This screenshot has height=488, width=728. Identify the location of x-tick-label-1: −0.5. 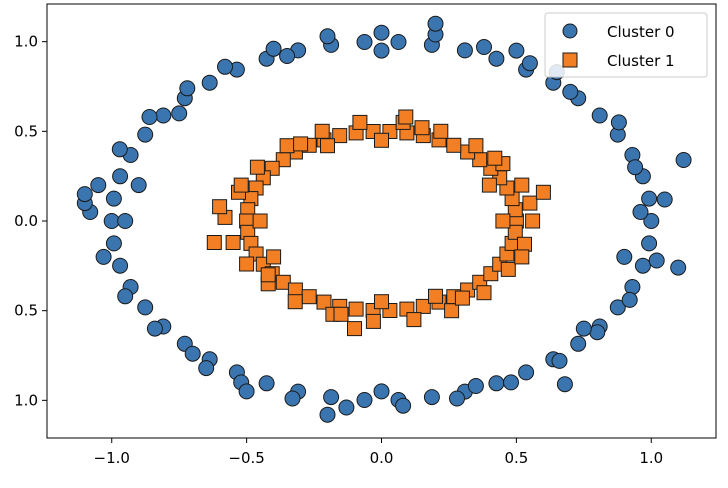
(246, 458).